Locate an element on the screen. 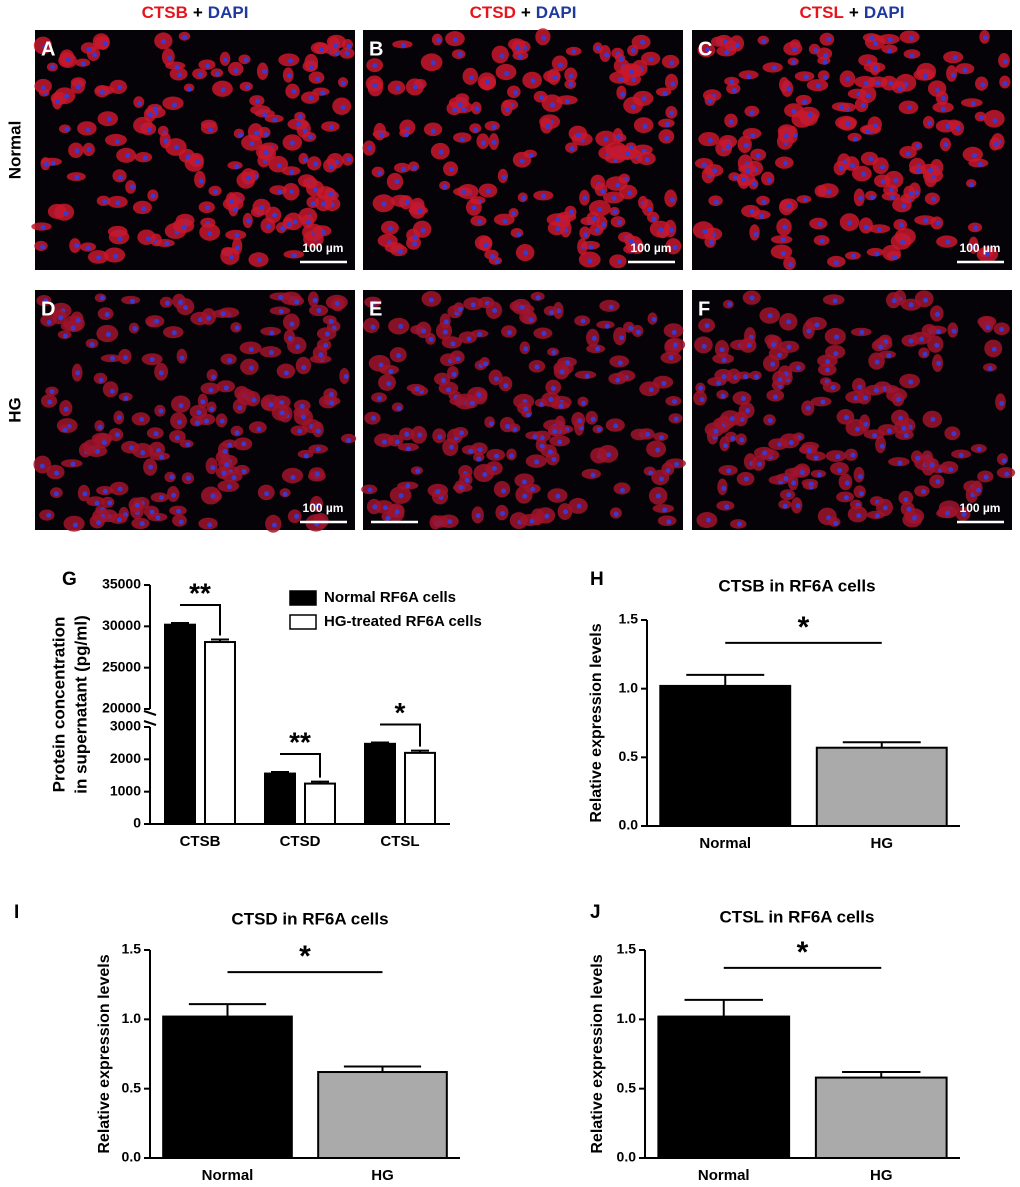 This screenshot has height=1187, width=1020. header-part: + is located at coordinates (854, 12).